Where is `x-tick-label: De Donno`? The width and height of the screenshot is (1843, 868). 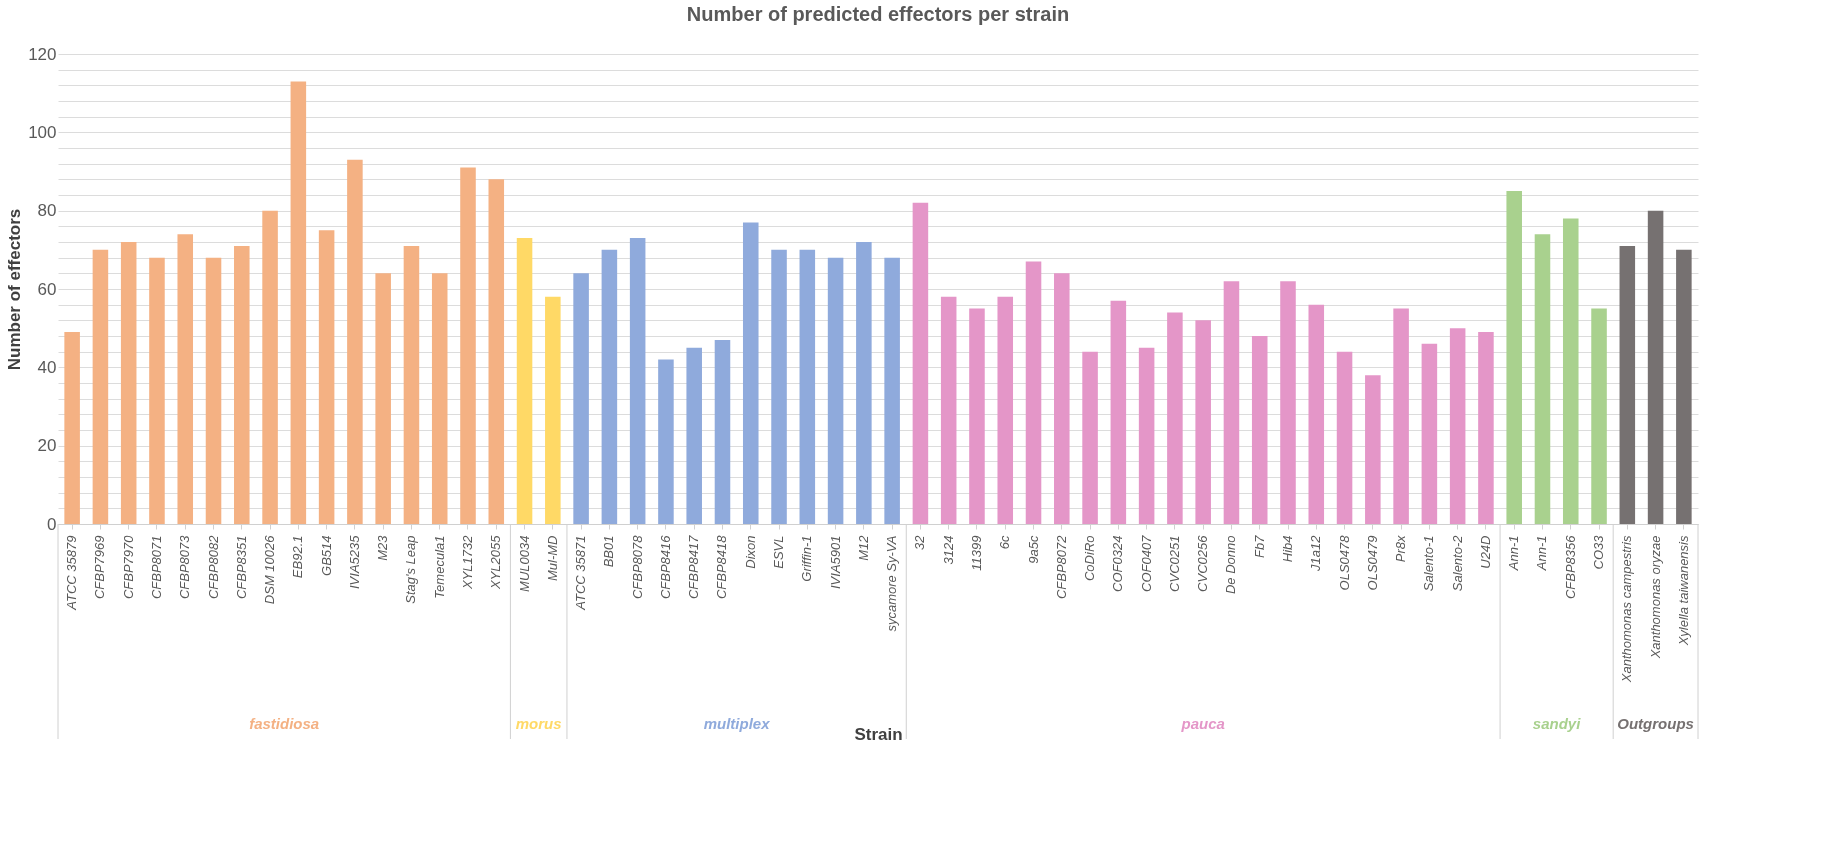 x-tick-label: De Donno is located at coordinates (1231, 565).